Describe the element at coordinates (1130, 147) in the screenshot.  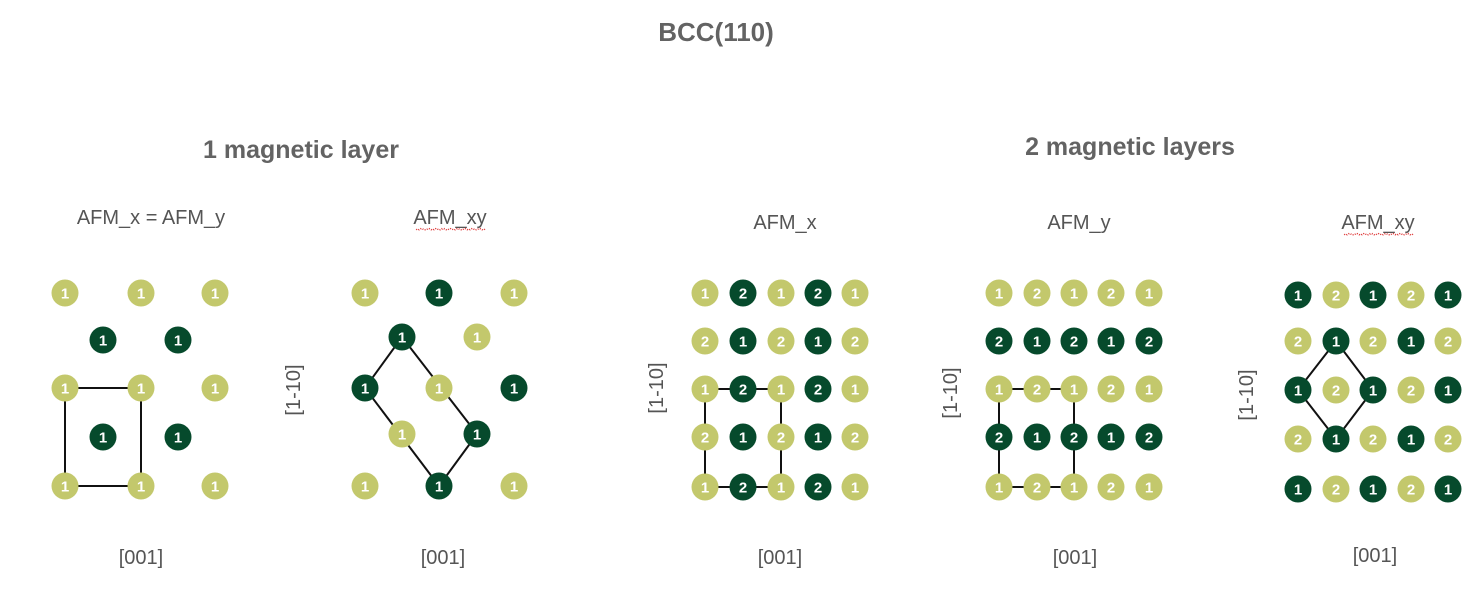
I see `group-title-2-layers: 2 magnetic layers` at that location.